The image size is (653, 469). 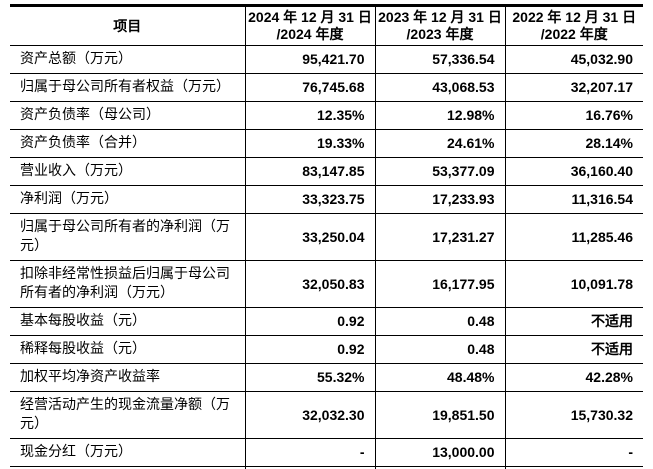 What do you see at coordinates (573, 237) in the screenshot?
I see `row-value-2022: 11,285.46` at bounding box center [573, 237].